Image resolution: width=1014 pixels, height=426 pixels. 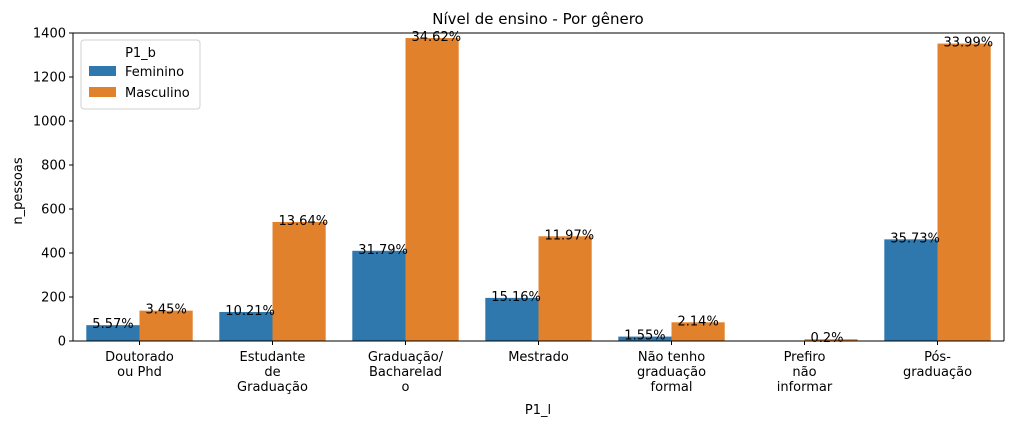 What do you see at coordinates (304, 221) in the screenshot?
I see `bar-label-masculino-1: 13.64%` at bounding box center [304, 221].